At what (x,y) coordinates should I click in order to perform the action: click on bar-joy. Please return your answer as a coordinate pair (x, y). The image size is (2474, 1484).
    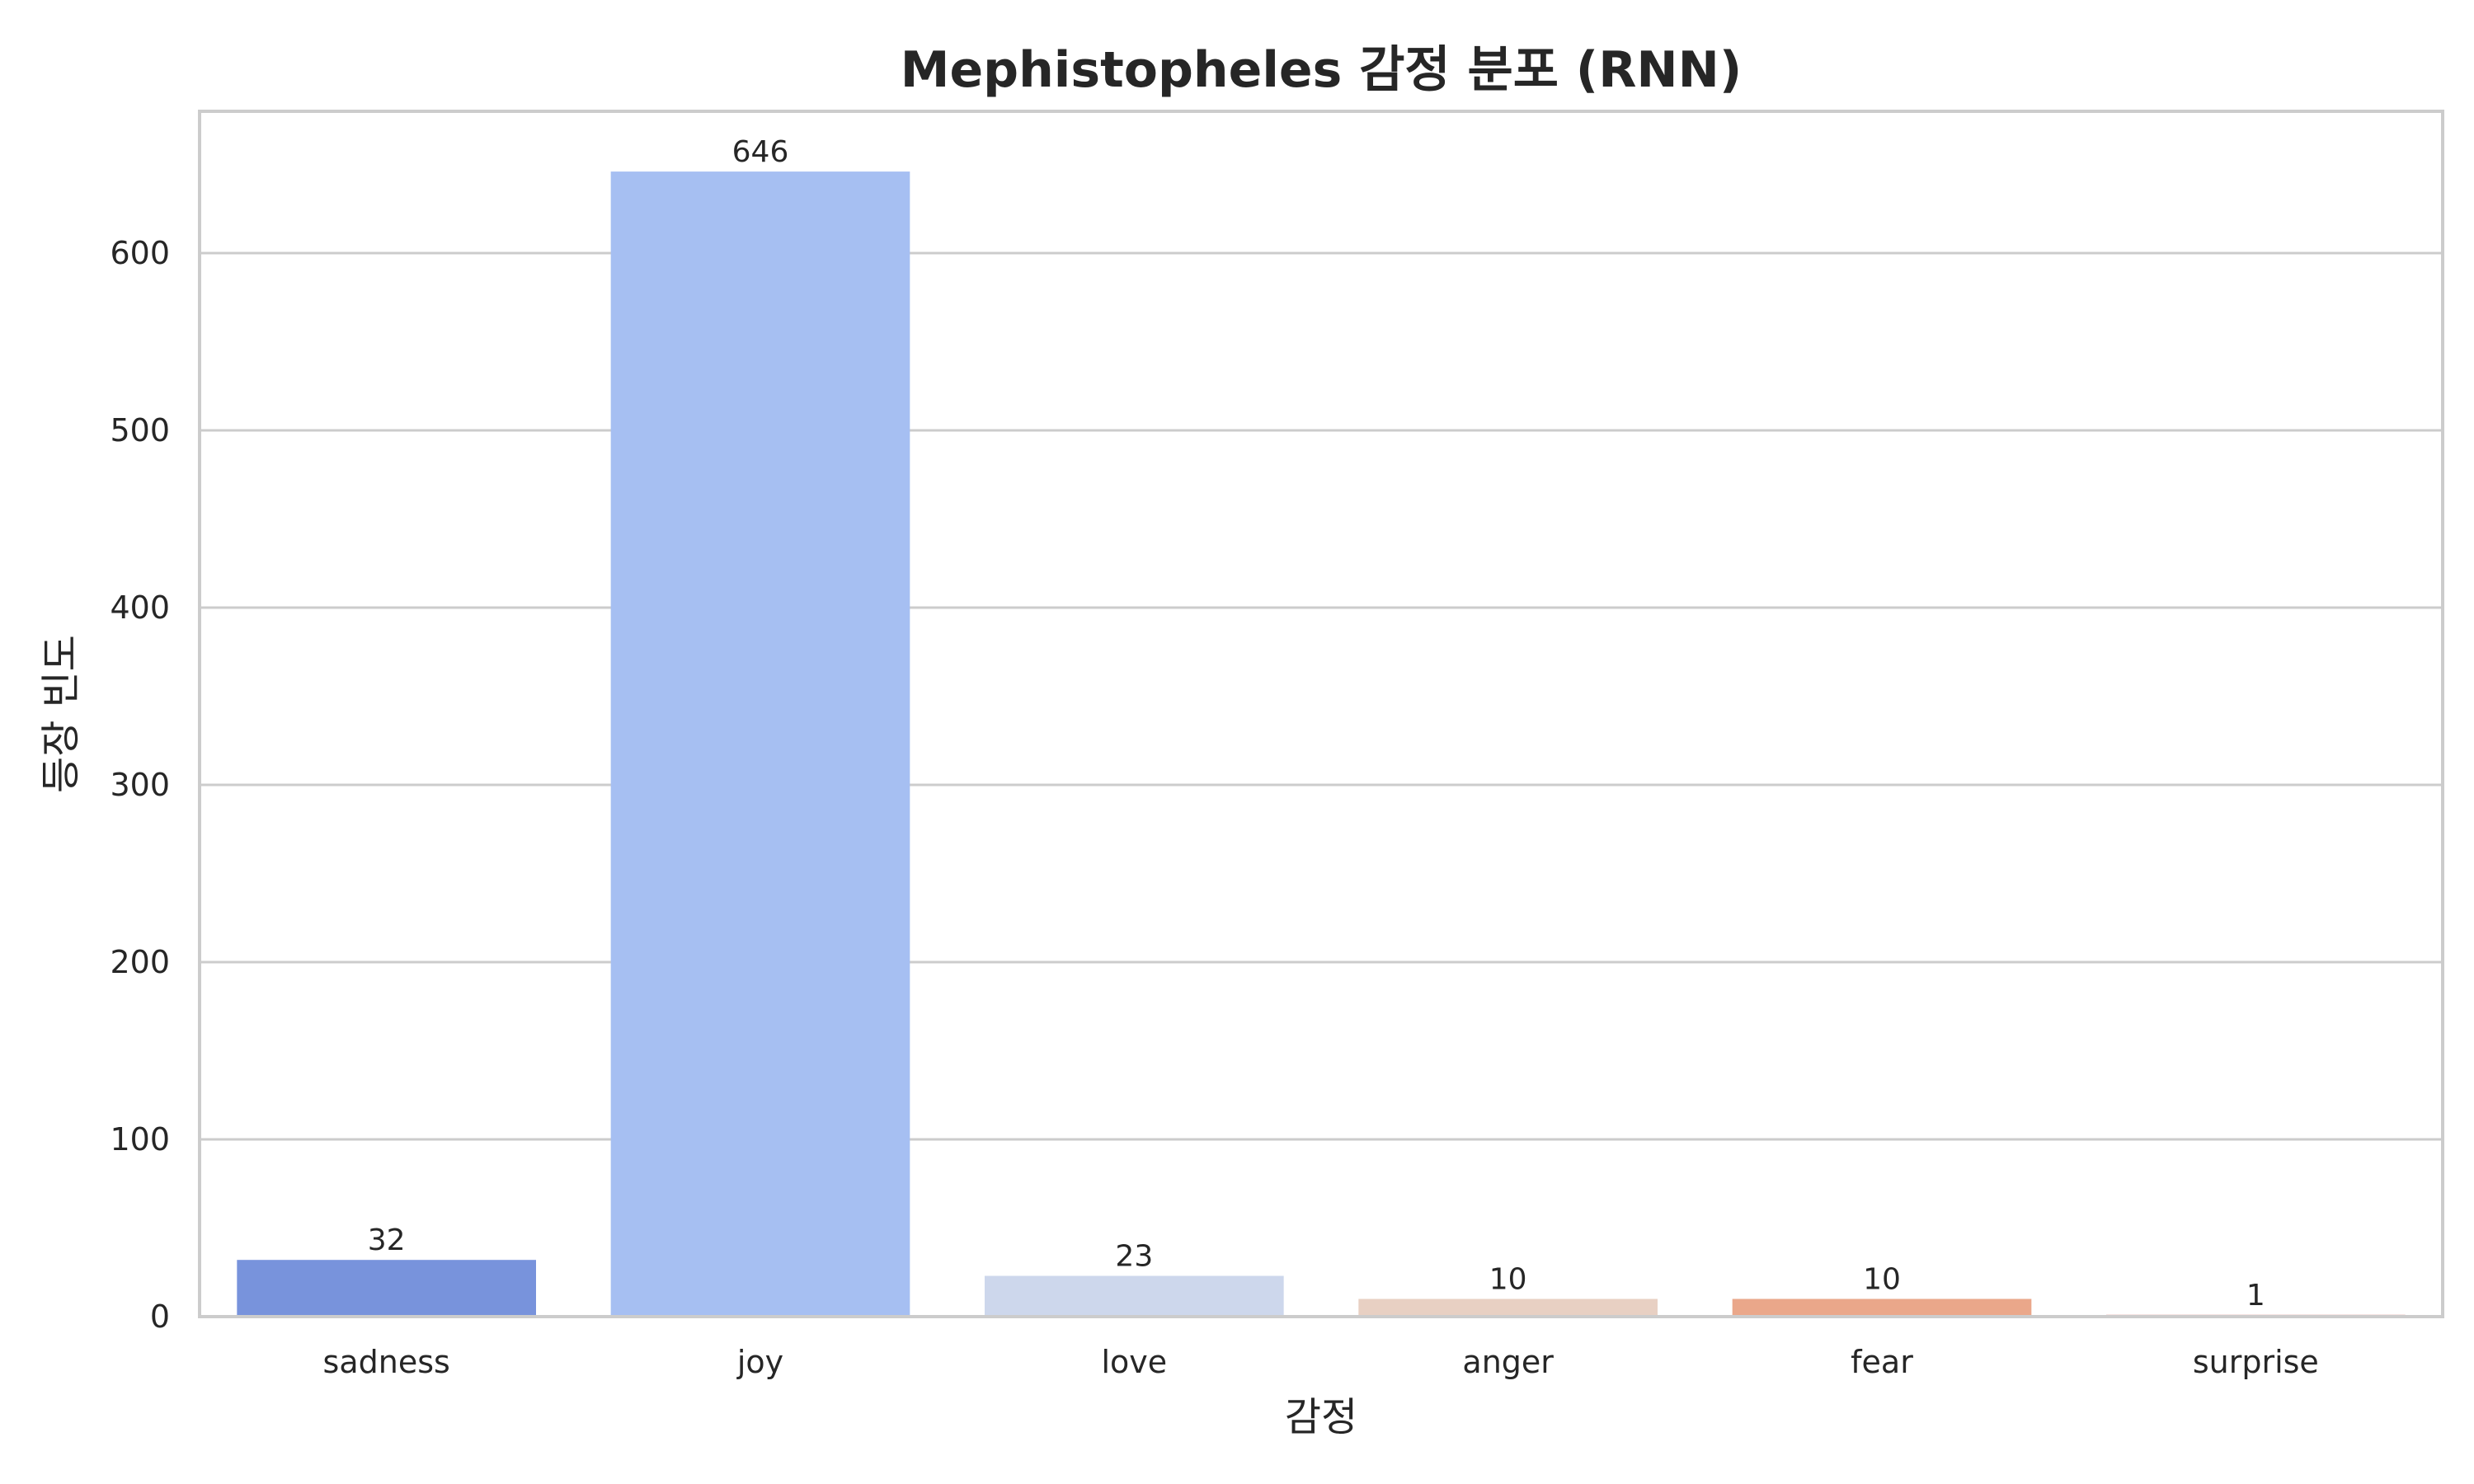
    Looking at the image, I should click on (760, 744).